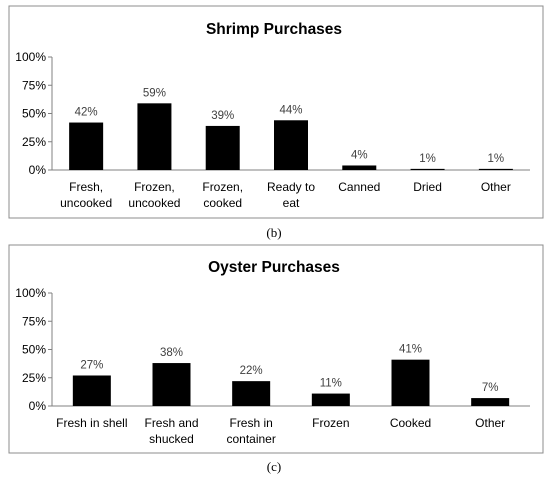  What do you see at coordinates (86, 195) in the screenshot?
I see `shrimp-x-tick-label: Fresh, uncooked` at bounding box center [86, 195].